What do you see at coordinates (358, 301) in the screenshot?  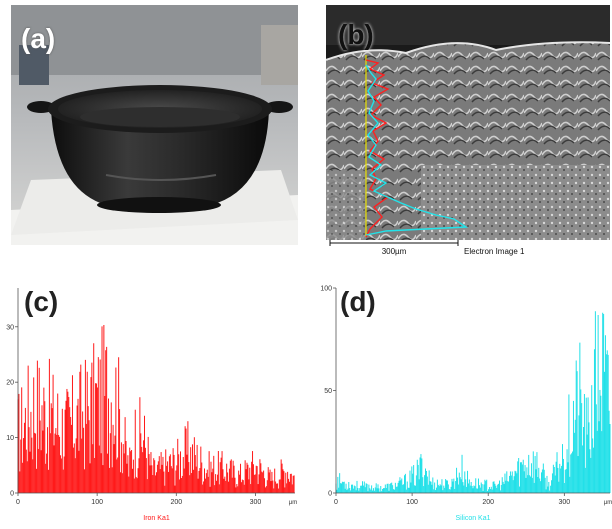 I see `panel-d-label: (d)` at bounding box center [358, 301].